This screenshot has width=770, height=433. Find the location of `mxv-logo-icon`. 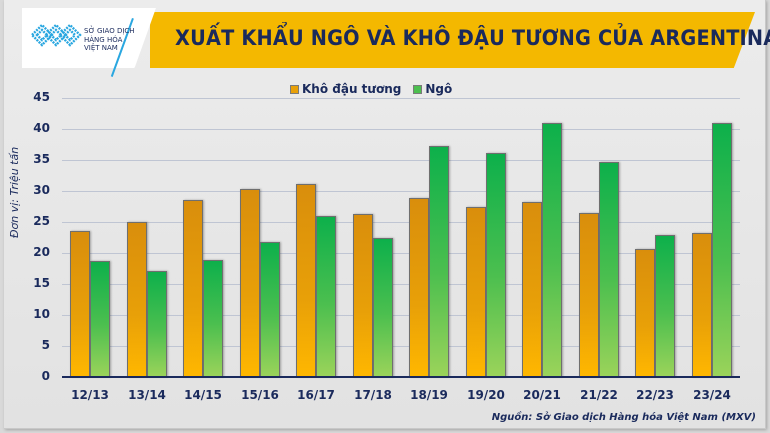

mxv-logo-icon is located at coordinates (56, 35).